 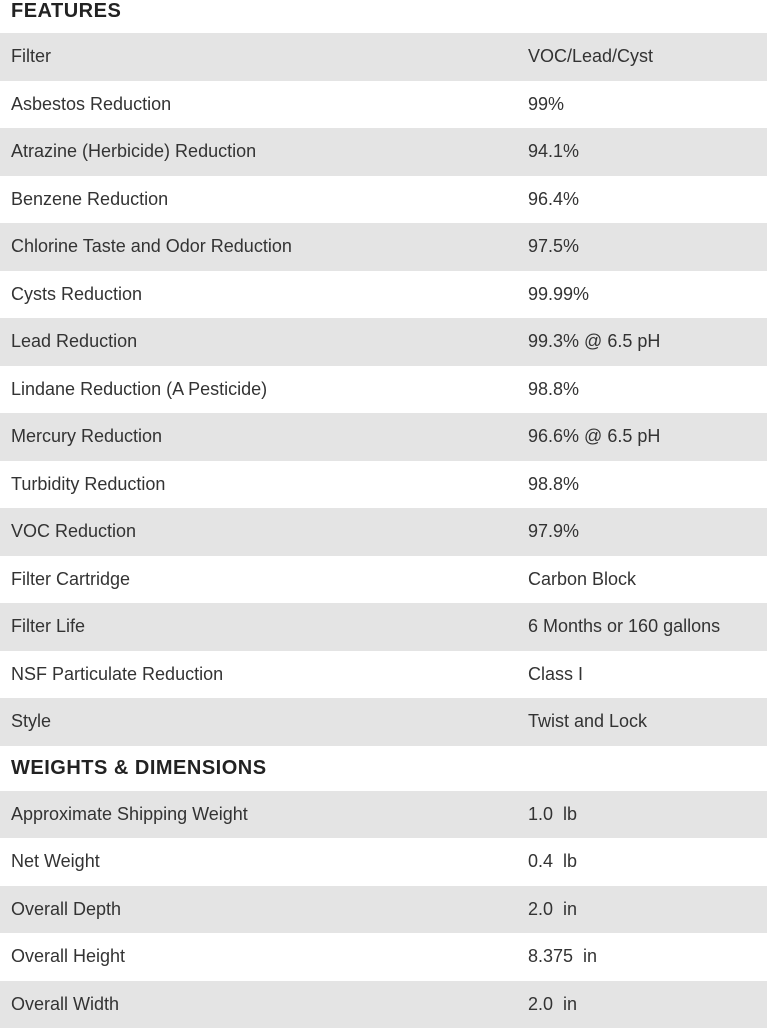 I want to click on spec-label: Atrazine (Herbicide) Reduction, so click(x=264, y=151).